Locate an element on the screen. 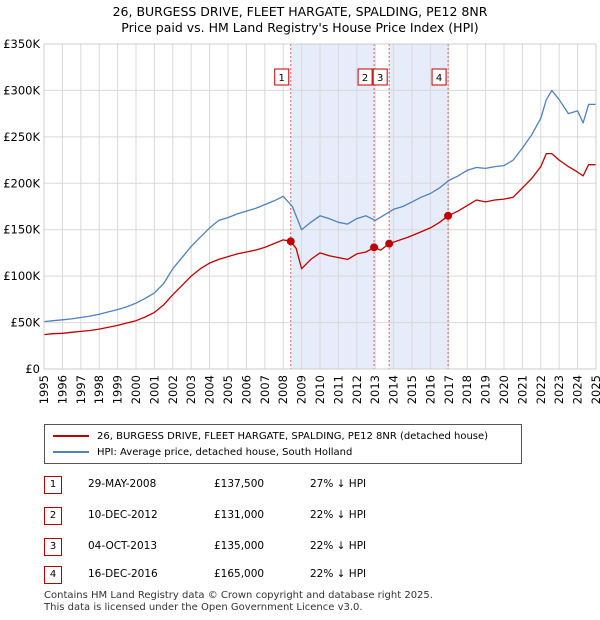 This screenshot has height=620, width=600. table-row: 1 29-MAY-2008 £137,500 27% ↓ HPI is located at coordinates (300, 485).